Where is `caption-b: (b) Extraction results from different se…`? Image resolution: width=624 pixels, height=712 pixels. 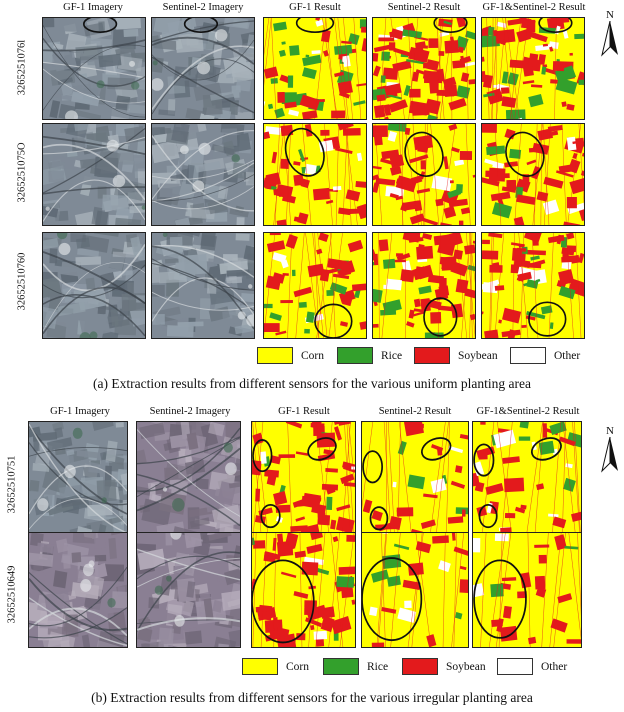 caption-b: (b) Extraction results from different se… is located at coordinates (312, 697).